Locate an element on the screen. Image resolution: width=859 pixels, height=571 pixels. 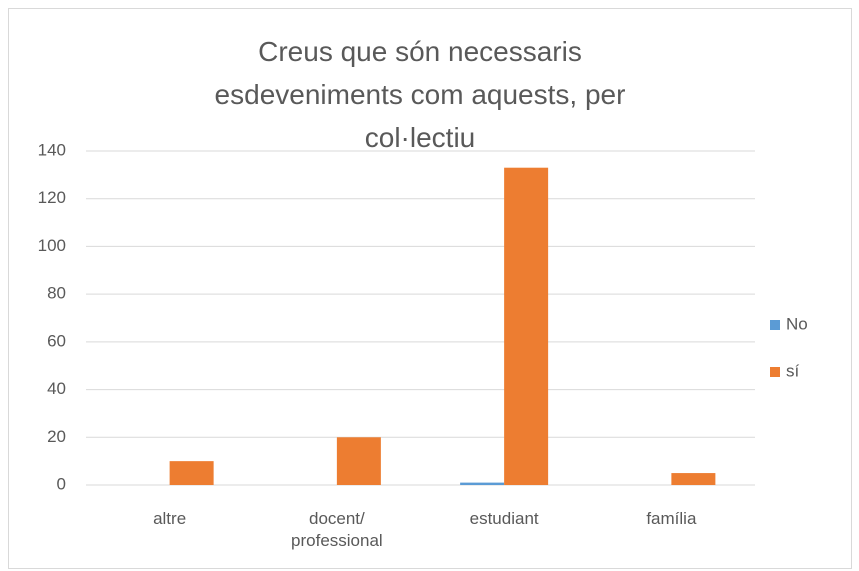
y-tick-label: 120 is located at coordinates (52, 197).